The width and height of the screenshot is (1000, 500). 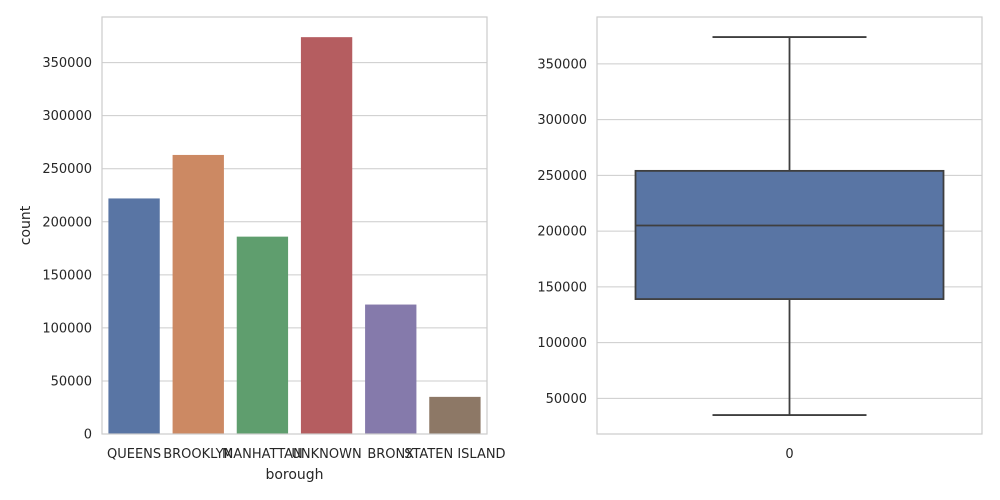 What do you see at coordinates (67, 222) in the screenshot?
I see `bar-chart-y-tick-label: 200000` at bounding box center [67, 222].